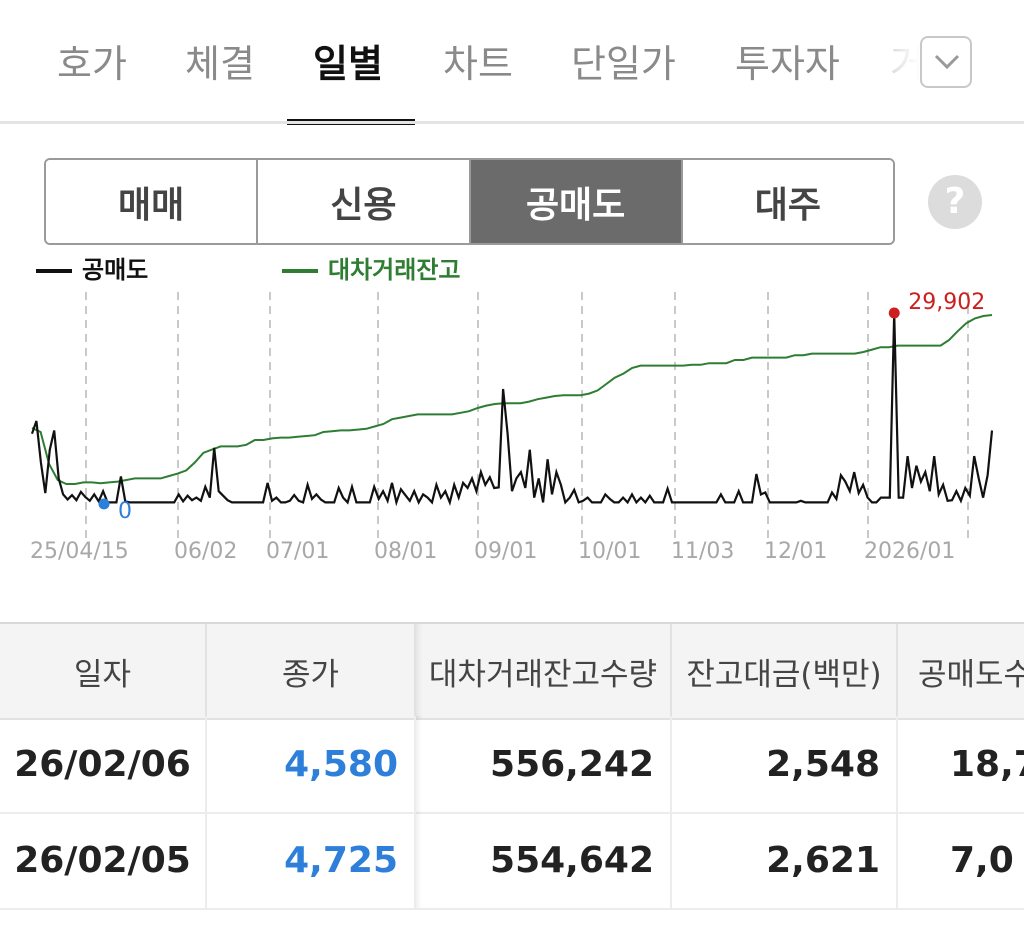  What do you see at coordinates (623, 64) in the screenshot?
I see `tab-single-price: 단일가` at bounding box center [623, 64].